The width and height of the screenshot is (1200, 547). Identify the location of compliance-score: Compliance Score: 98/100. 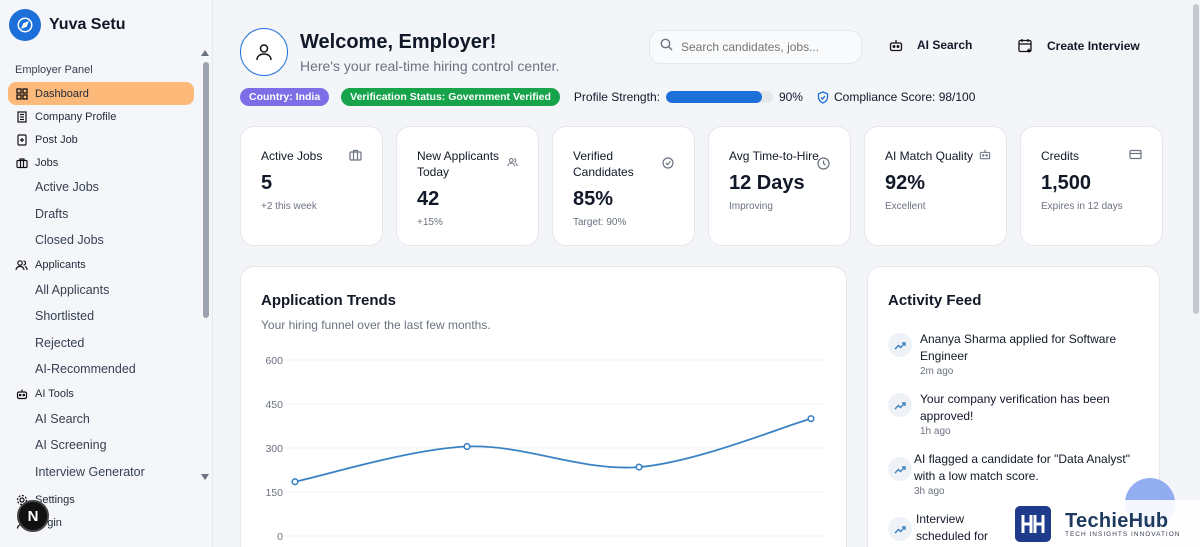
(896, 97).